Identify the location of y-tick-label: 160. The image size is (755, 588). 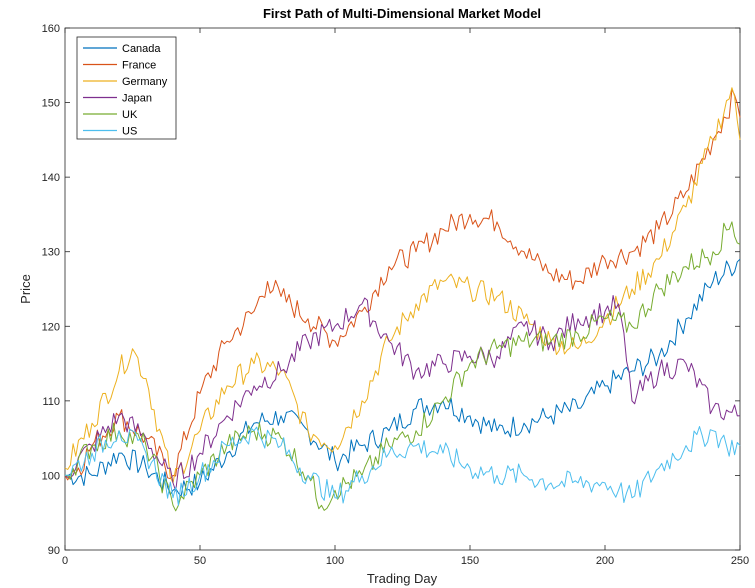
(51, 29).